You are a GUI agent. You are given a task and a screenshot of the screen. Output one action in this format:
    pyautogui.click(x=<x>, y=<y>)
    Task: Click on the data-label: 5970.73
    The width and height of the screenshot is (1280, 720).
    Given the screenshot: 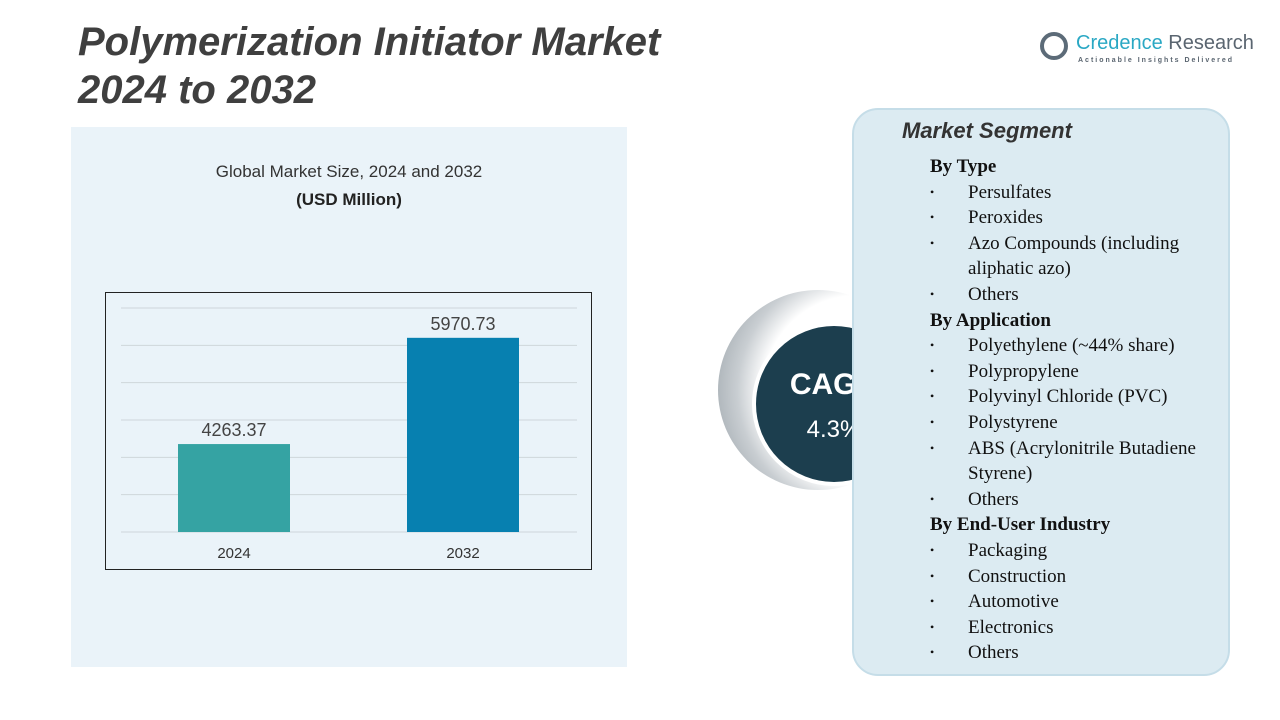 What is the action you would take?
    pyautogui.click(x=462, y=324)
    